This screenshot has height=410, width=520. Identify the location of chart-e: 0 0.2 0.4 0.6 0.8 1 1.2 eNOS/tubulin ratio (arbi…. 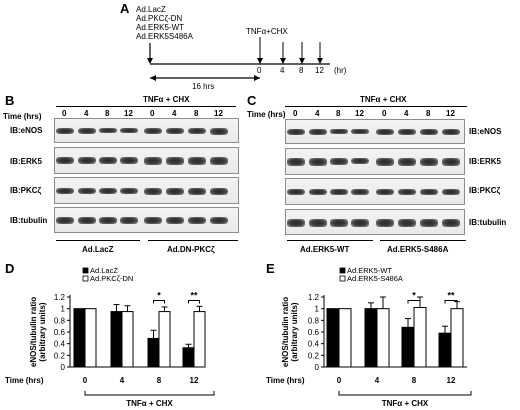
(369, 337).